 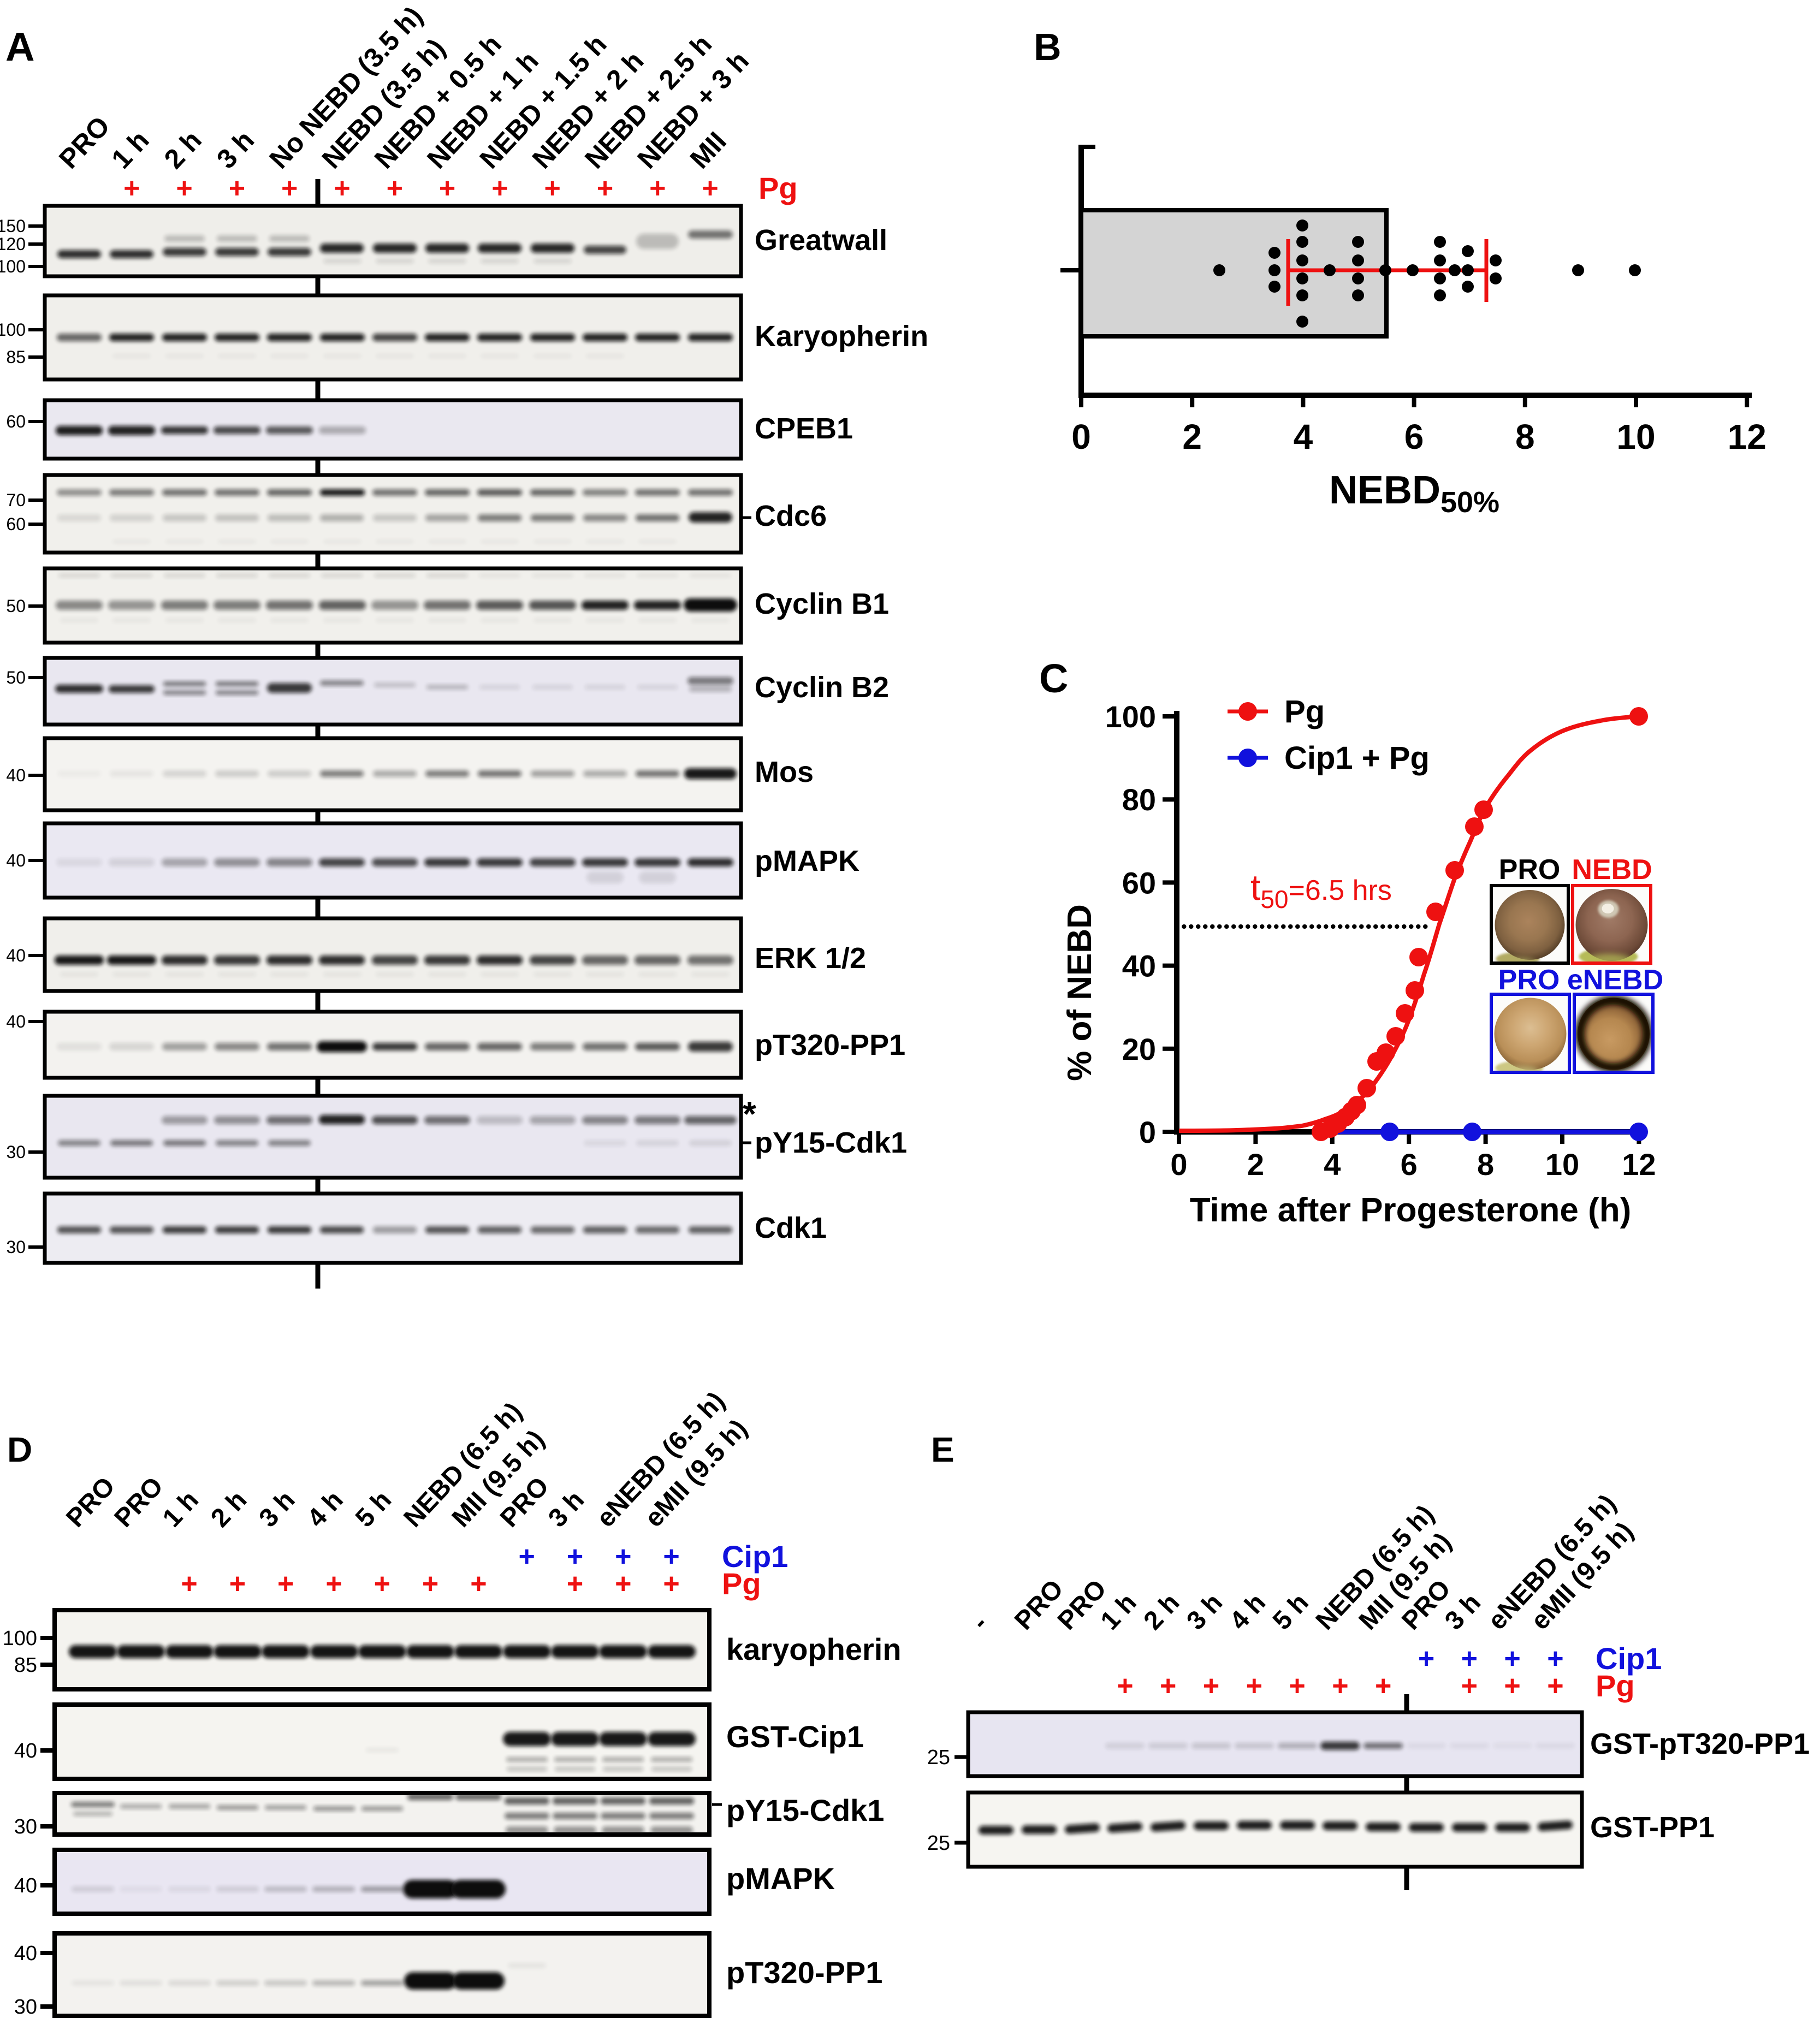 What do you see at coordinates (784, 772) in the screenshot?
I see `svg-text: Mos` at bounding box center [784, 772].